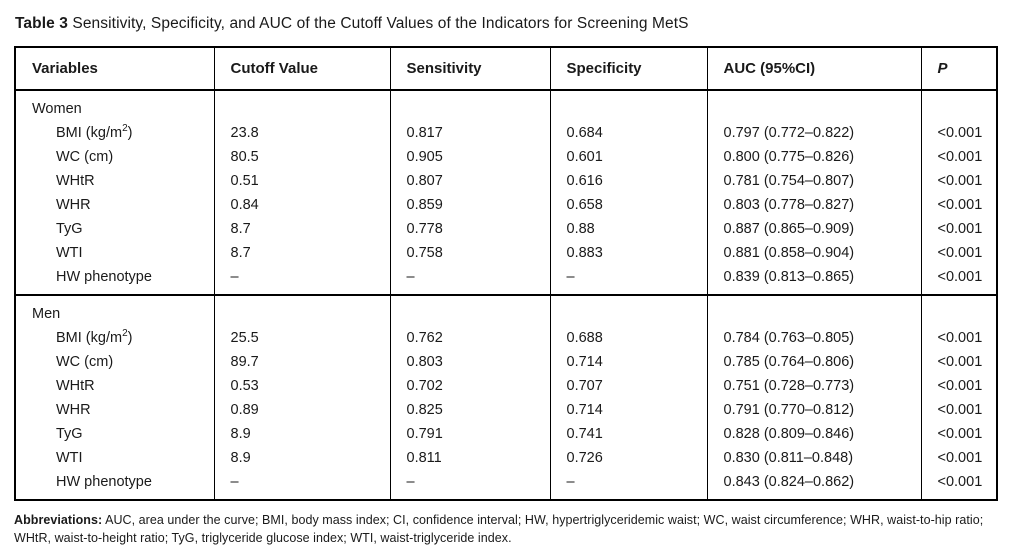 The image size is (1011, 547). What do you see at coordinates (301, 362) in the screenshot?
I see `cutoff-cell: 89.7` at bounding box center [301, 362].